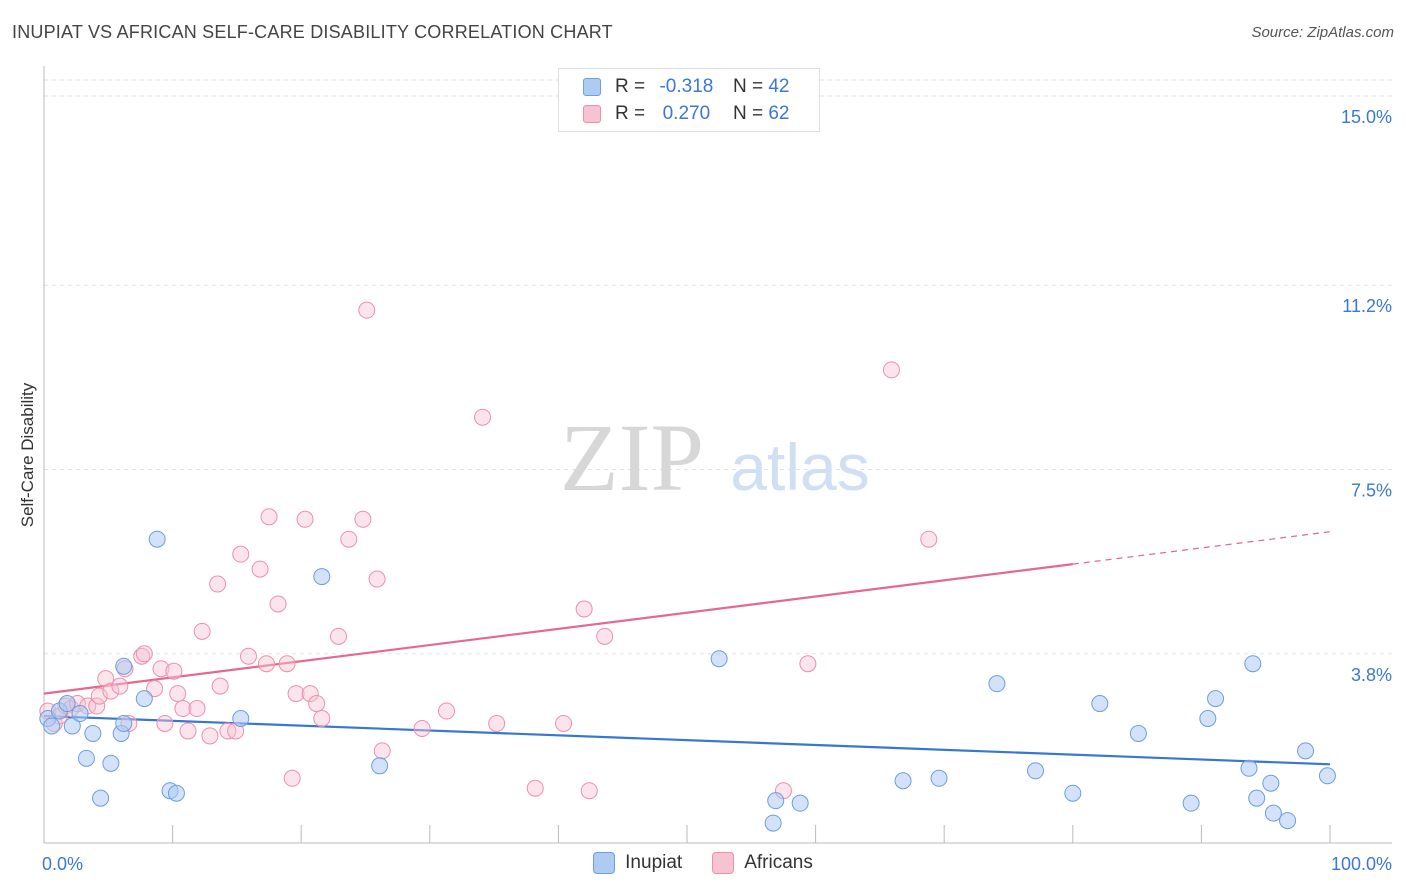 The height and width of the screenshot is (892, 1406). What do you see at coordinates (62, 864) in the screenshot?
I see `x-tick-label-min: 0.0%` at bounding box center [62, 864].